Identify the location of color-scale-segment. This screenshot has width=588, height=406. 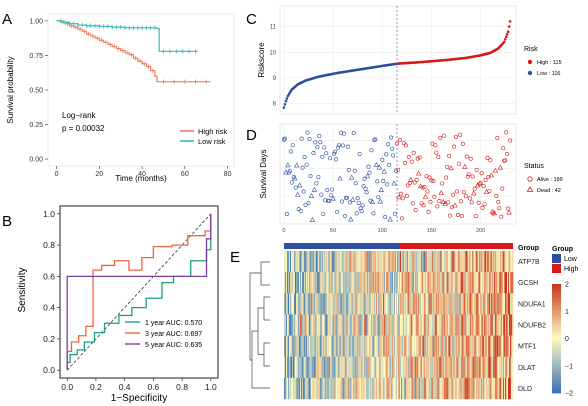
(556, 313).